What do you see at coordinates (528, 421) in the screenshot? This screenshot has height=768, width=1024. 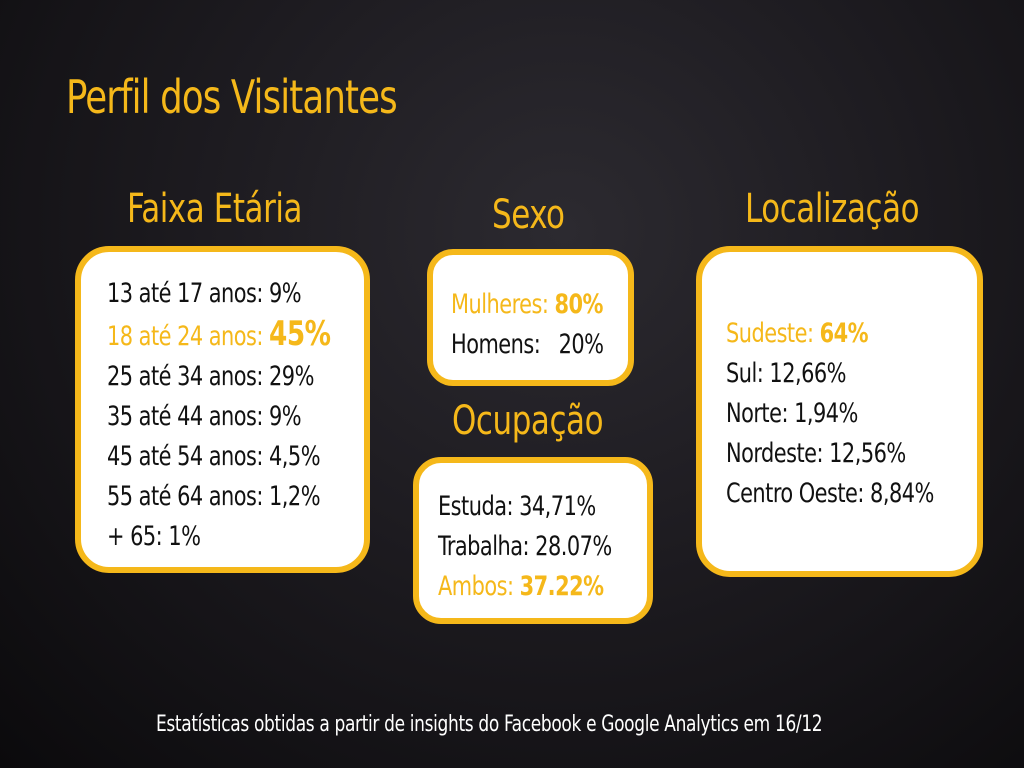 I see `ocupacao-heading: Ocupação` at bounding box center [528, 421].